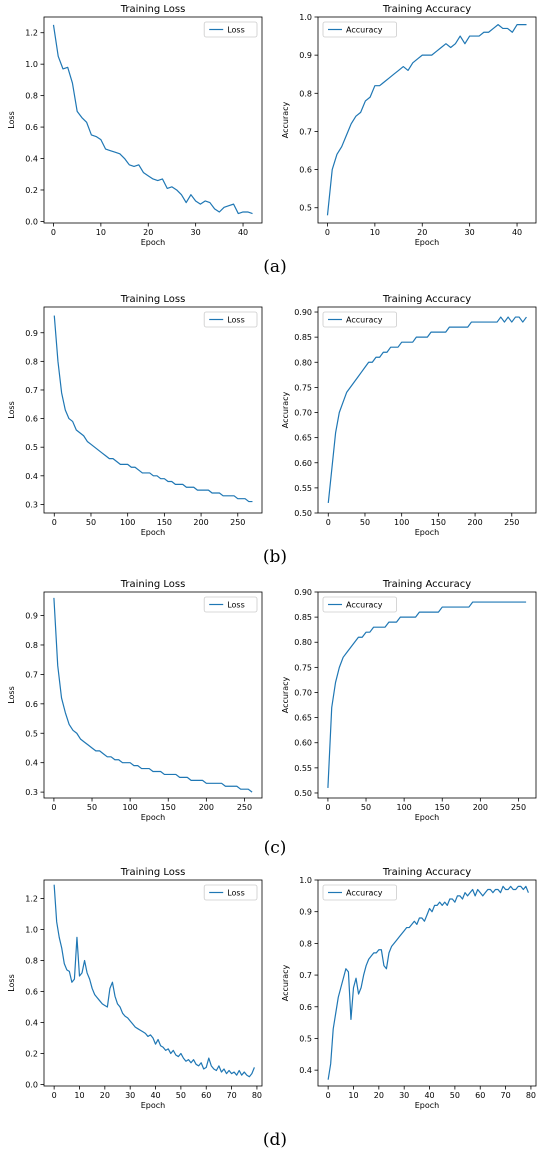 The image size is (550, 1160). What do you see at coordinates (236, 320) in the screenshot?
I see `legend-label: Loss` at bounding box center [236, 320].